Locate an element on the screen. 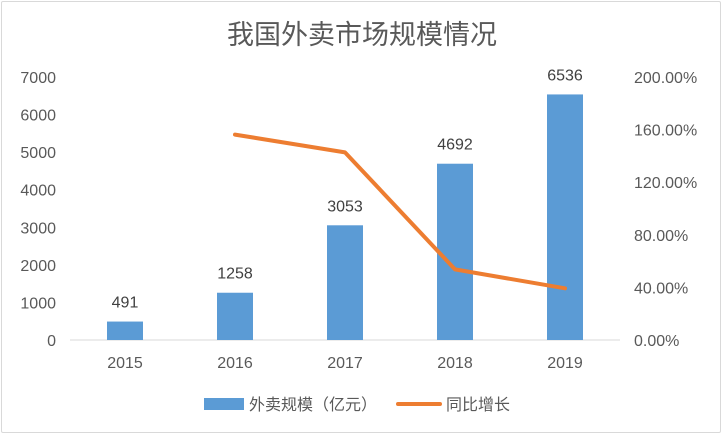 The width and height of the screenshot is (724, 436). x-axis-tick-label: 2015 is located at coordinates (125, 363).